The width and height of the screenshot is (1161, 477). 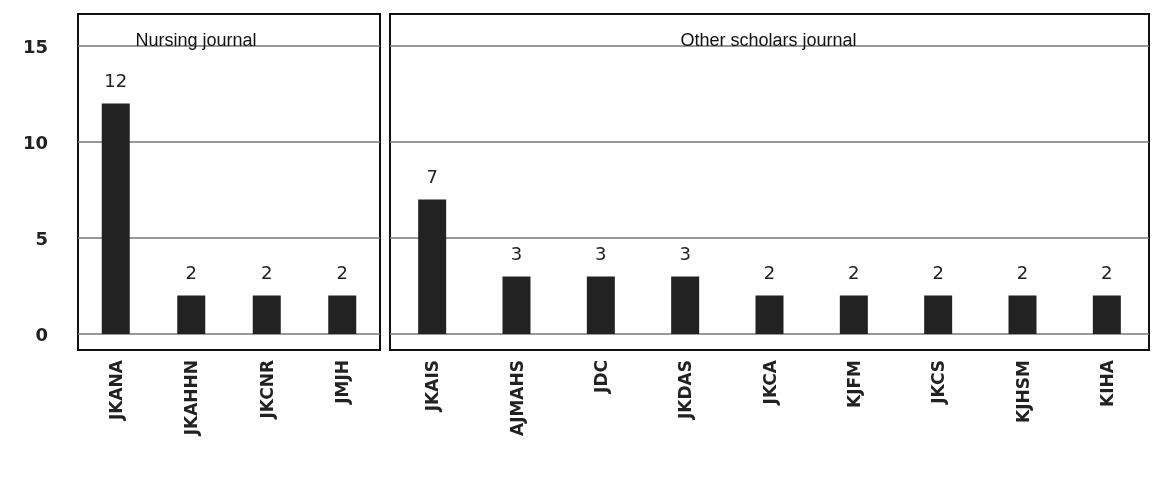 What do you see at coordinates (41, 334) in the screenshot?
I see `y-tick-label: 0` at bounding box center [41, 334].